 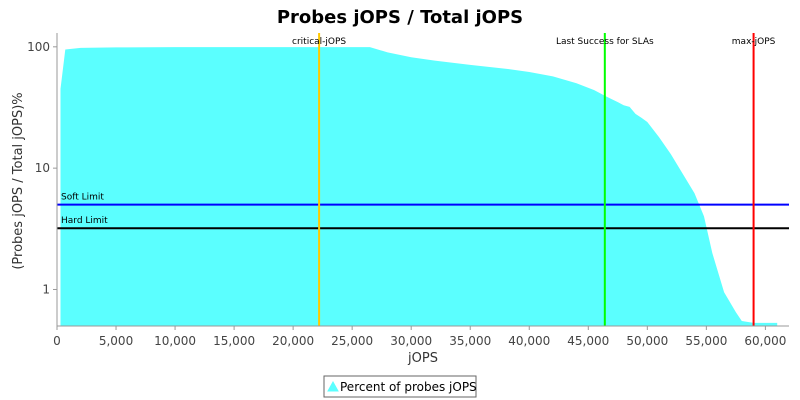 What do you see at coordinates (400, 17) in the screenshot?
I see `chart-title: Probes jOPS / Total jOPS` at bounding box center [400, 17].